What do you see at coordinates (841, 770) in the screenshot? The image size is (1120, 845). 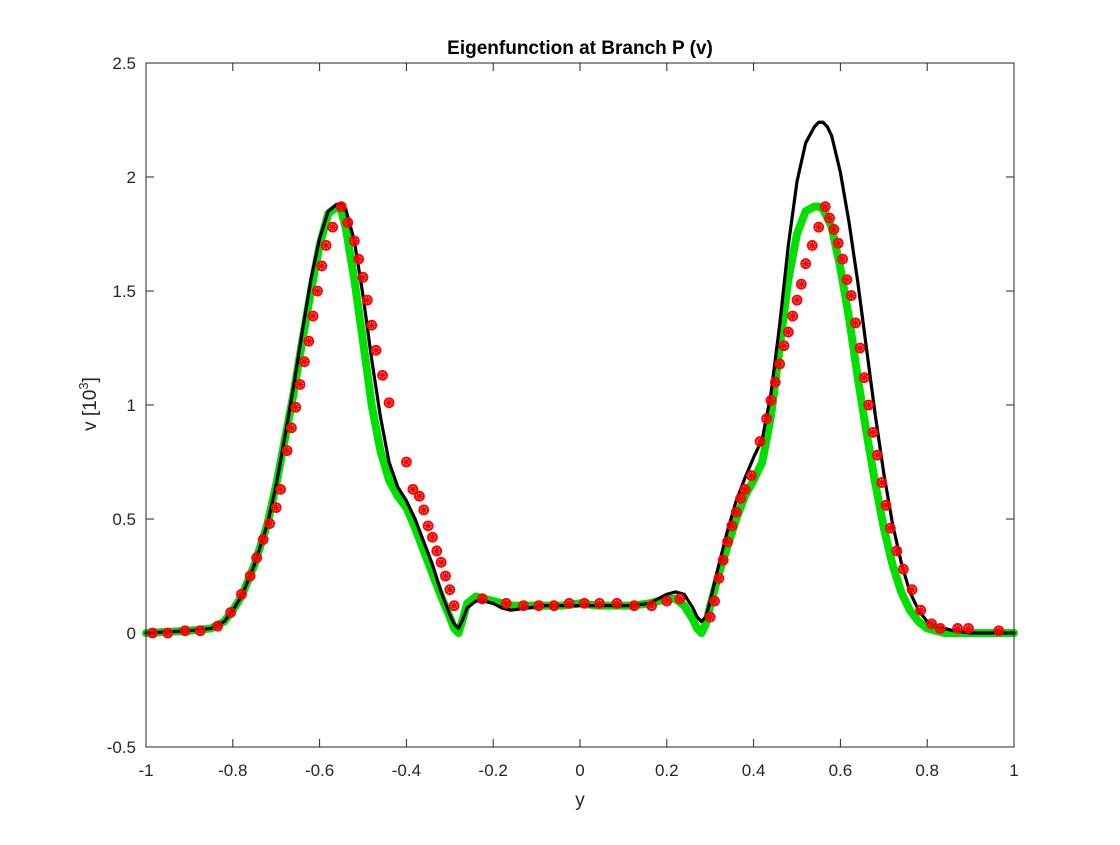 I see `x-tick-label: 0.6` at bounding box center [841, 770].